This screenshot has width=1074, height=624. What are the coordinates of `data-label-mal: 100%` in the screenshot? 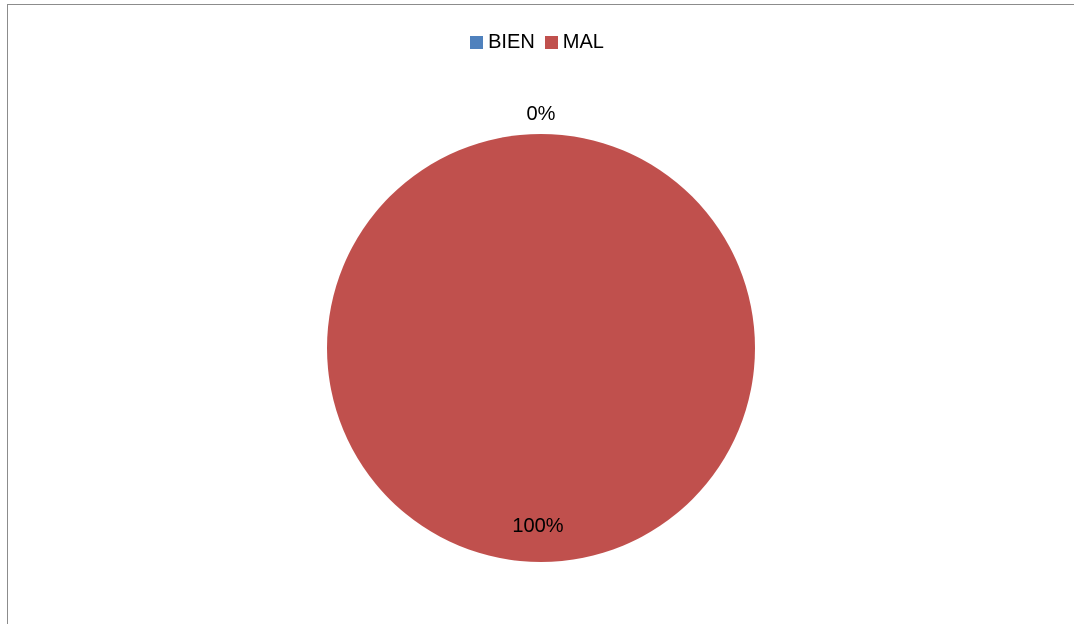 It's located at (537, 526).